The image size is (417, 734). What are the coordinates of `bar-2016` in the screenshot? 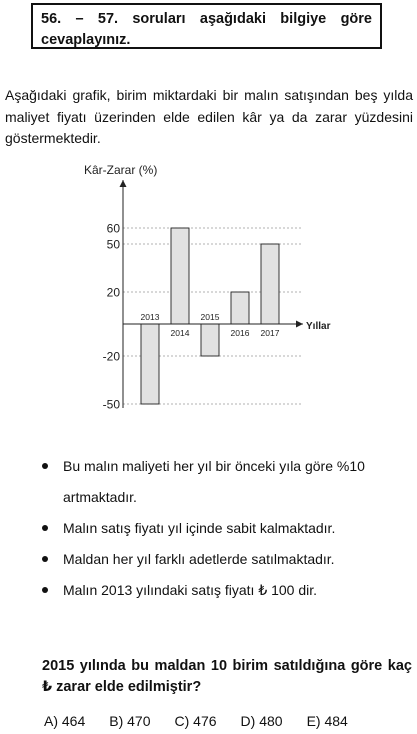 It's located at (240, 308).